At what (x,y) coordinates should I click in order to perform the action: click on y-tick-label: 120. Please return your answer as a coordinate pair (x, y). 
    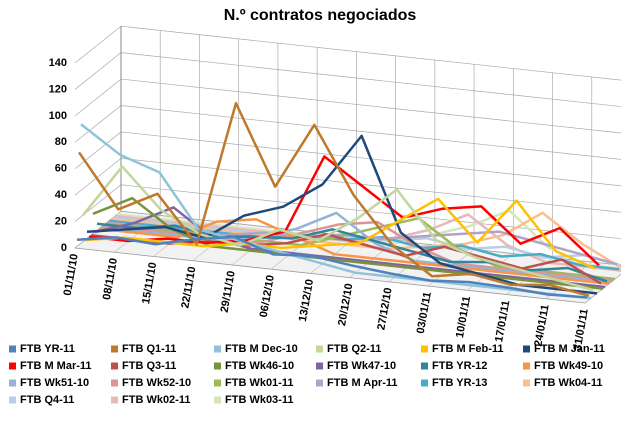
    Looking at the image, I should click on (58, 89).